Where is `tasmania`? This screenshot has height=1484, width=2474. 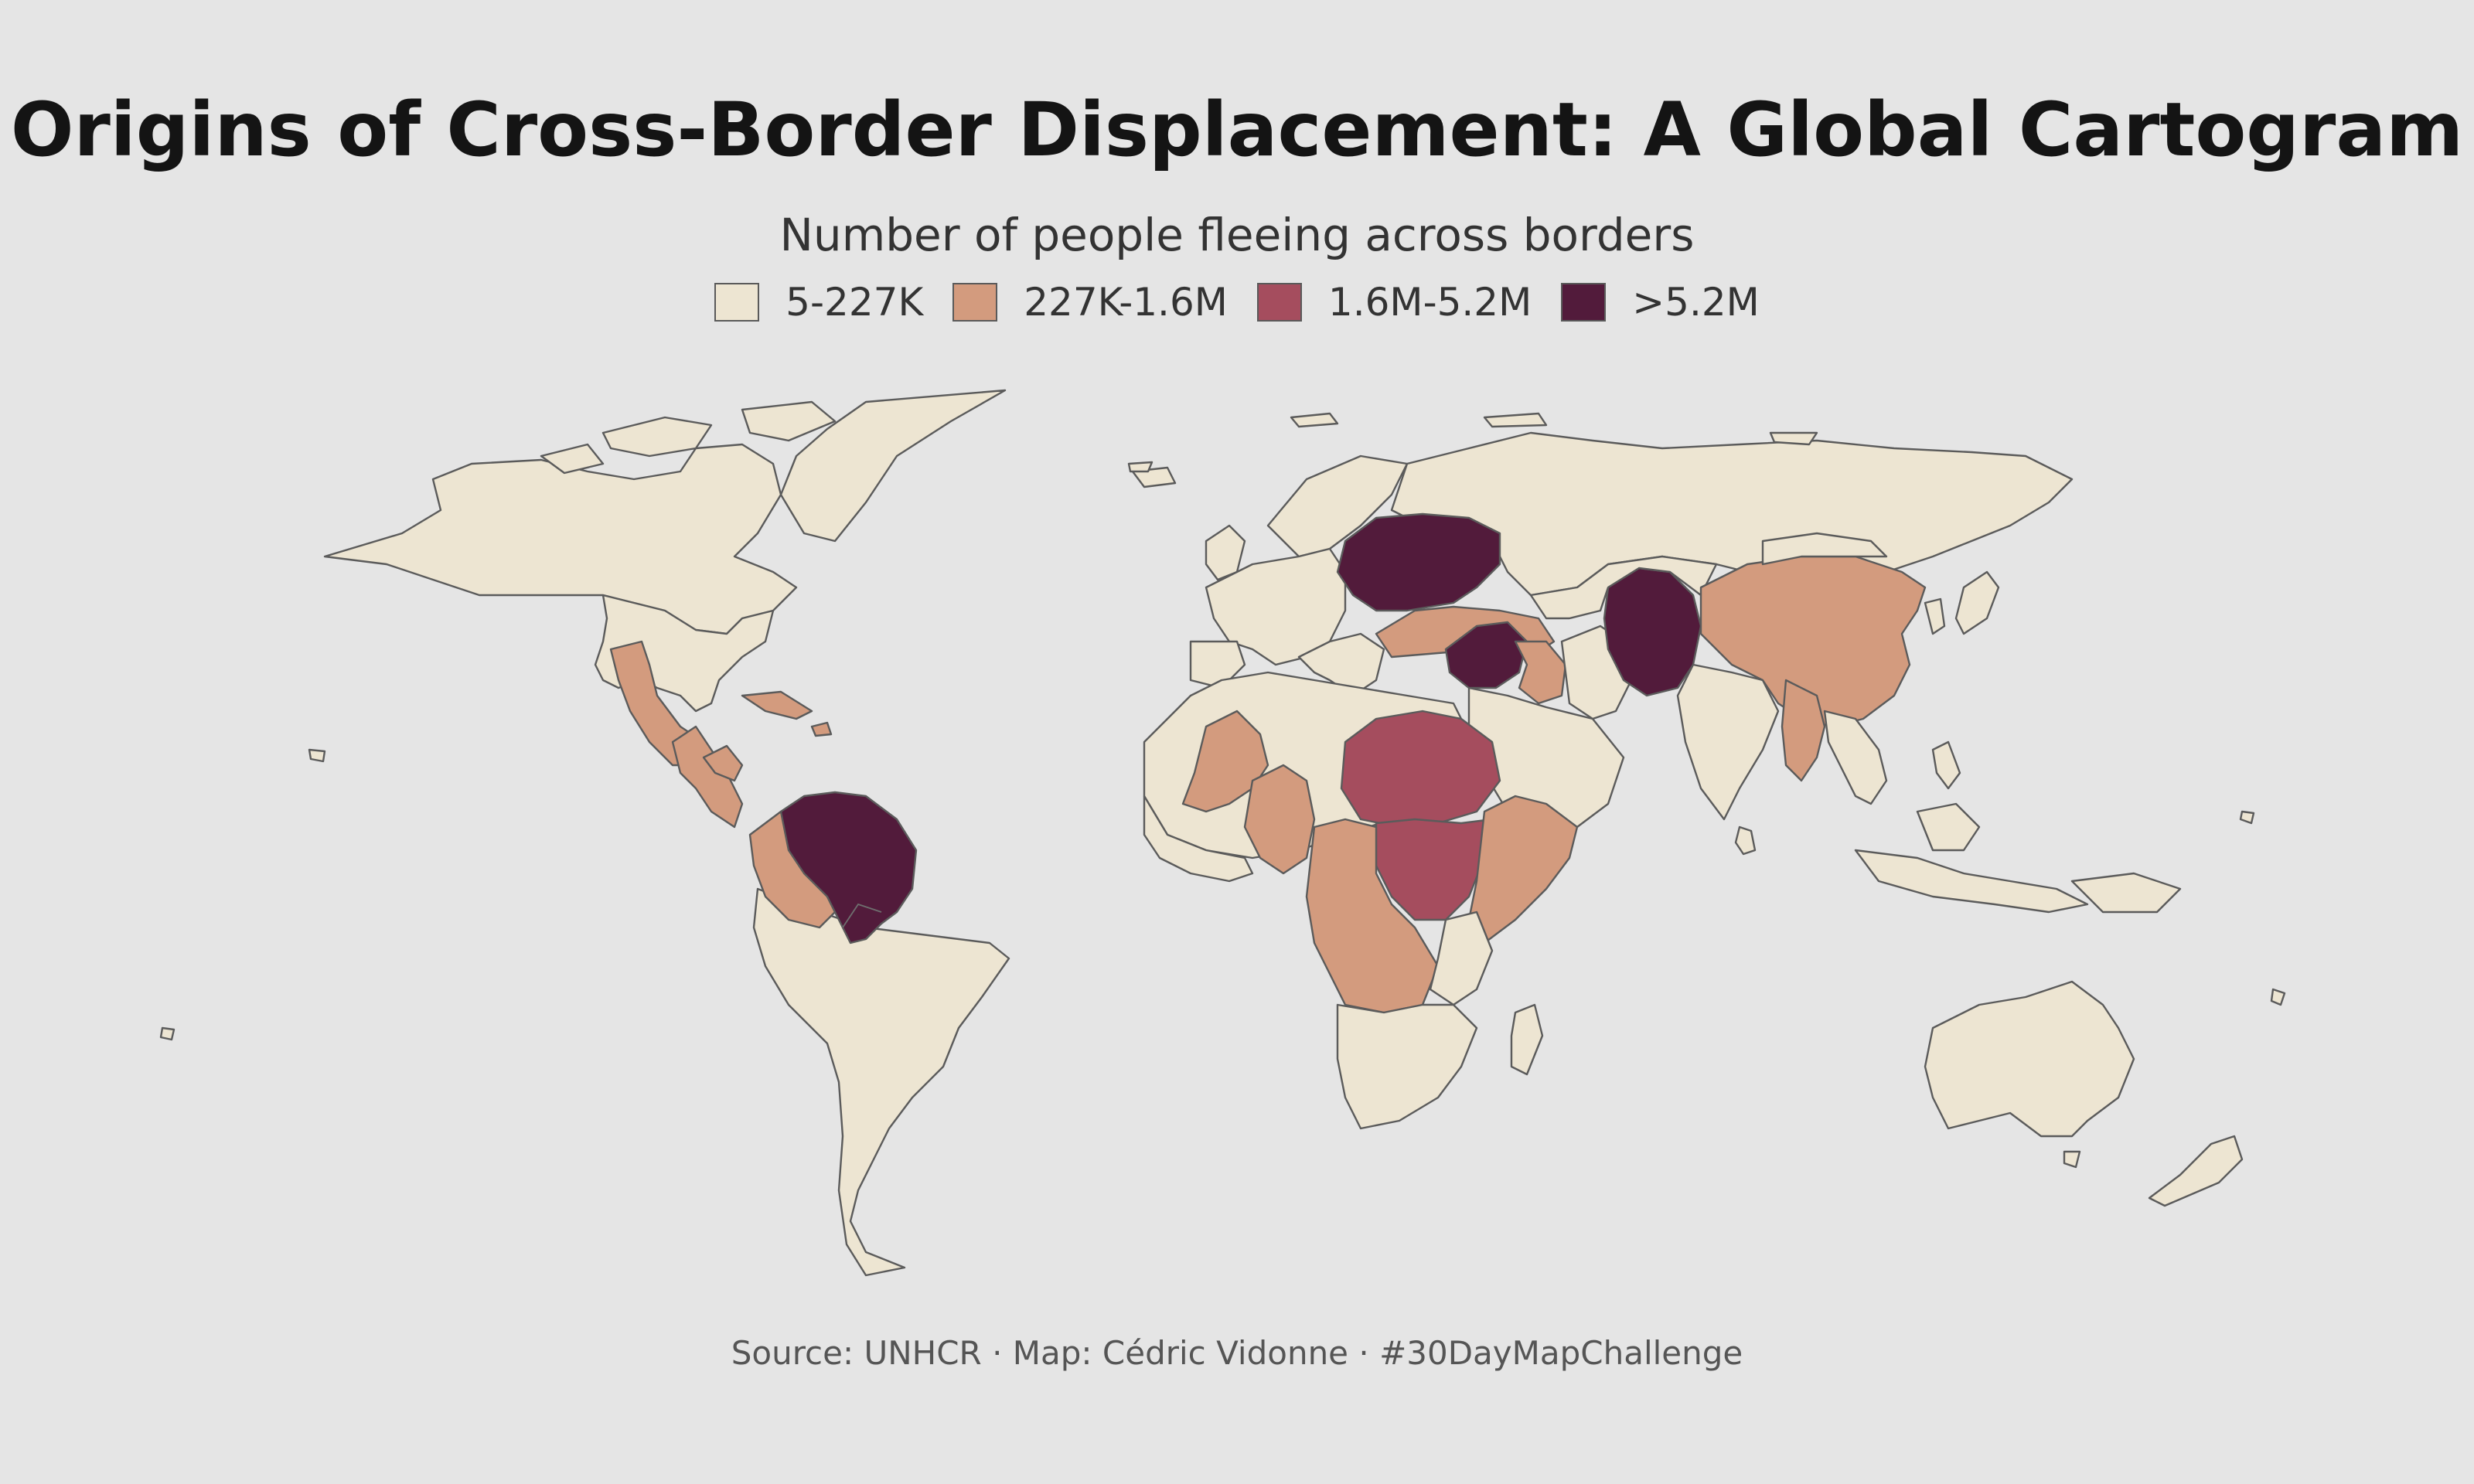 tasmania is located at coordinates (2072, 1159).